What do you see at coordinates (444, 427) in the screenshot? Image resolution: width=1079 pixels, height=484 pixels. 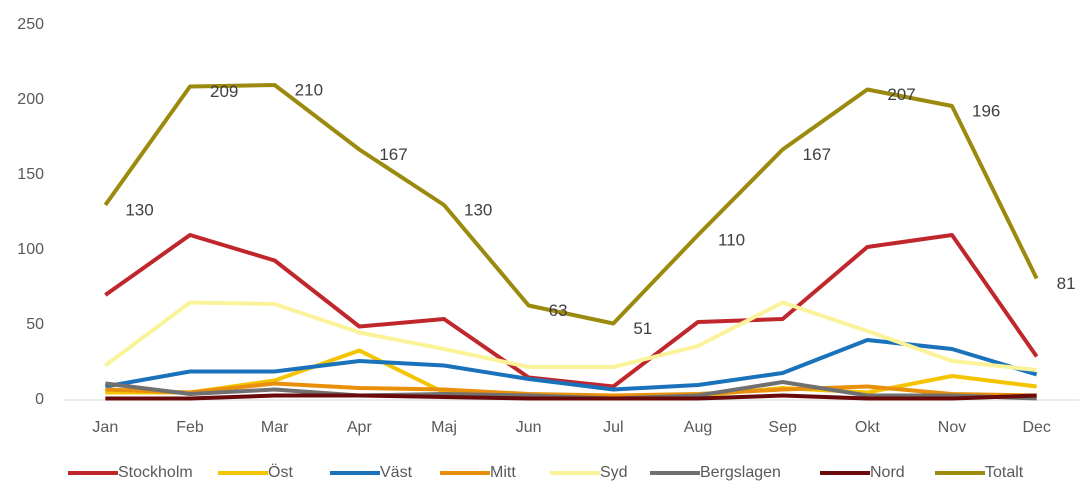 I see `x-tick-label: Maj` at bounding box center [444, 427].